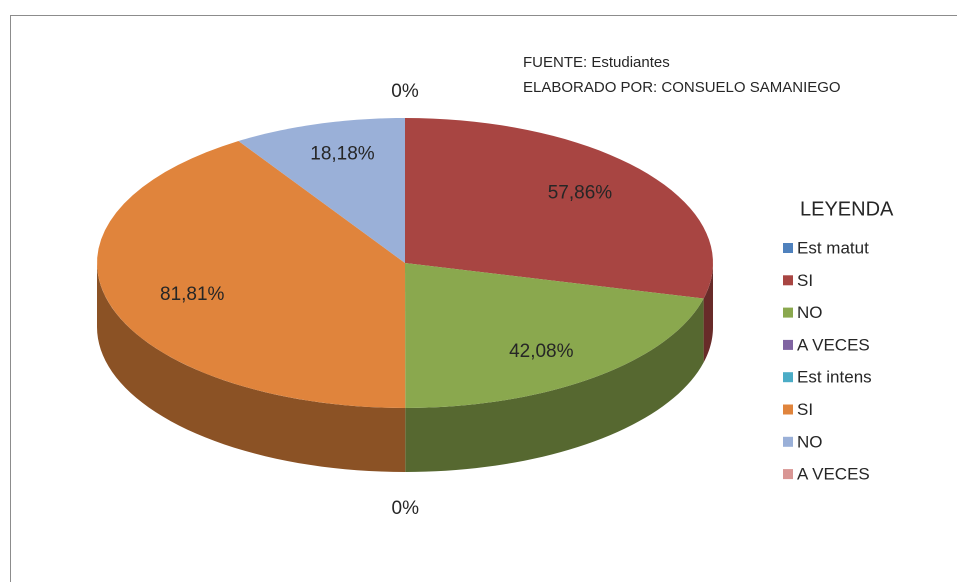 Image resolution: width=957 pixels, height=587 pixels. What do you see at coordinates (580, 193) in the screenshot?
I see `data-label: 57,86%` at bounding box center [580, 193].